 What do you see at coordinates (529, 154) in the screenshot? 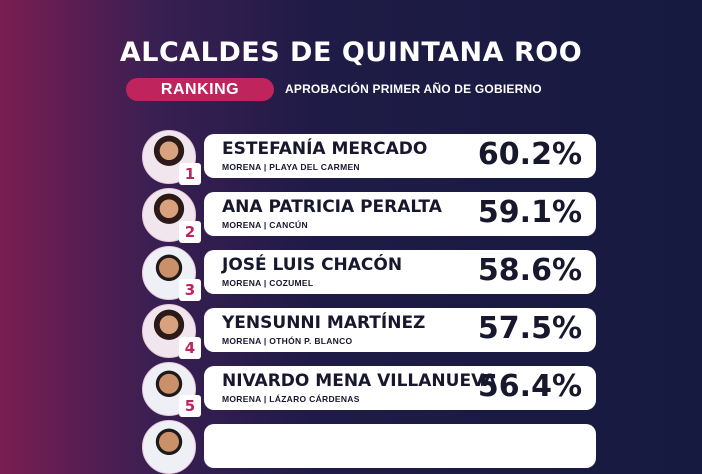
I see `approval-value: 60.2%` at bounding box center [529, 154].